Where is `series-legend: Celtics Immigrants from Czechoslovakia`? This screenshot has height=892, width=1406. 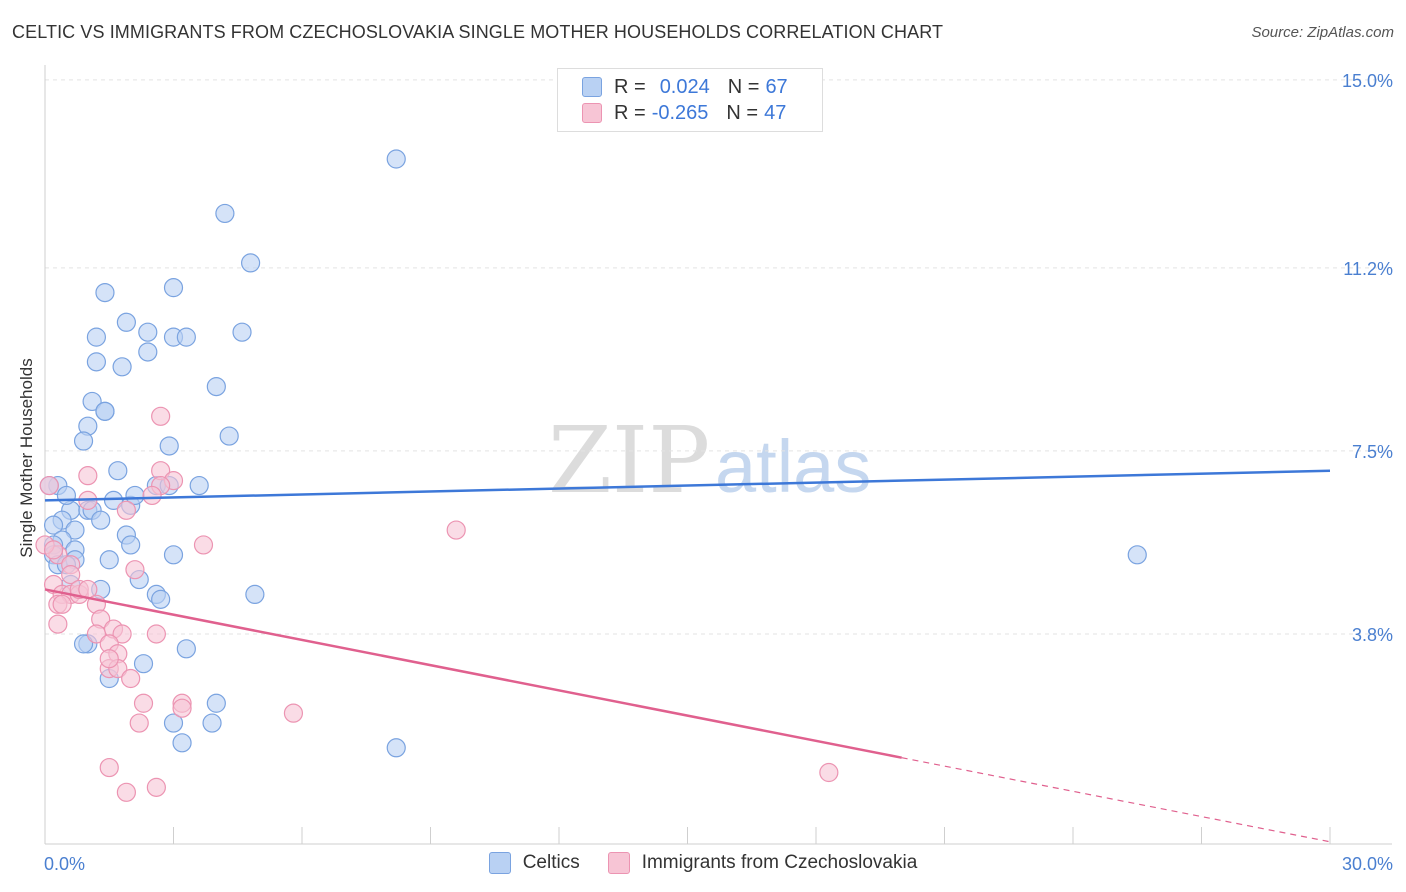 series-legend: Celtics Immigrants from Czechoslovakia is located at coordinates (703, 863).